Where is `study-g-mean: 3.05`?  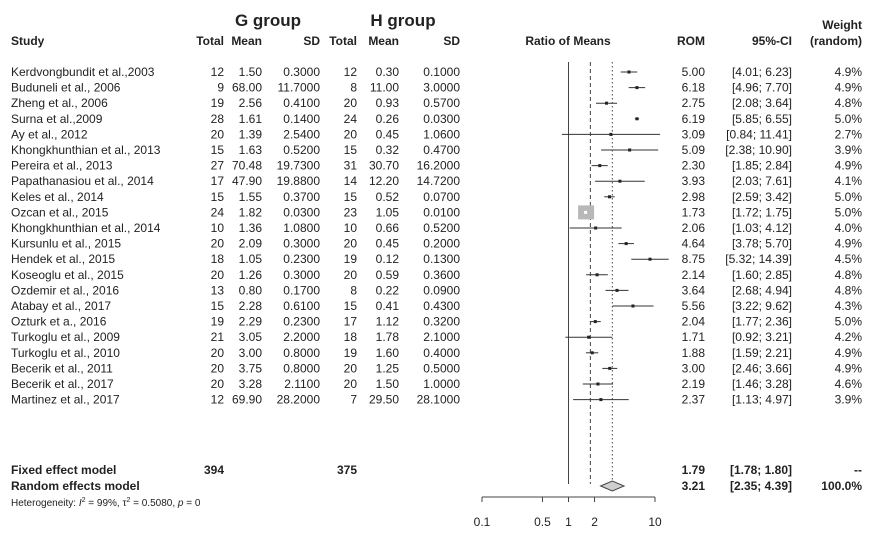
study-g-mean: 3.05 is located at coordinates (251, 337).